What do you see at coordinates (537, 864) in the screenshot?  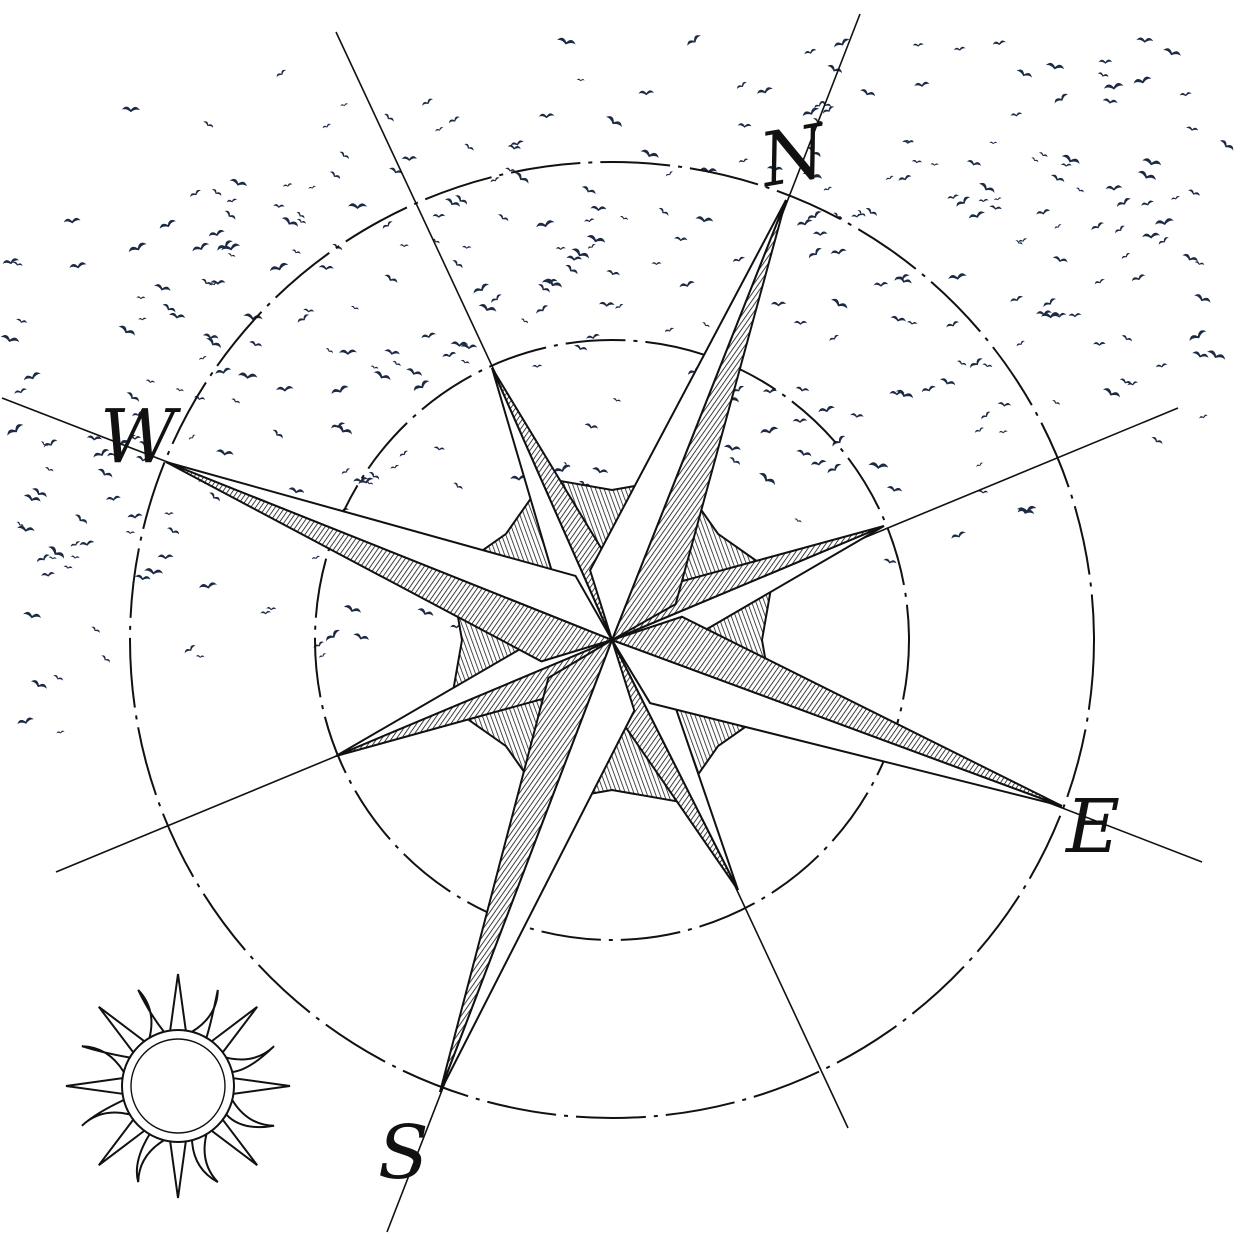 I see `rose-point-south` at bounding box center [537, 864].